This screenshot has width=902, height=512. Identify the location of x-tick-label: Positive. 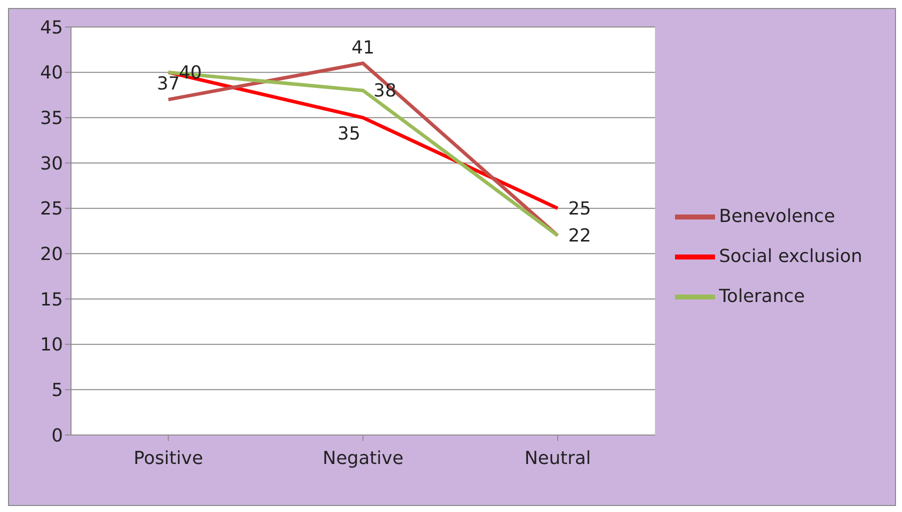
(169, 458).